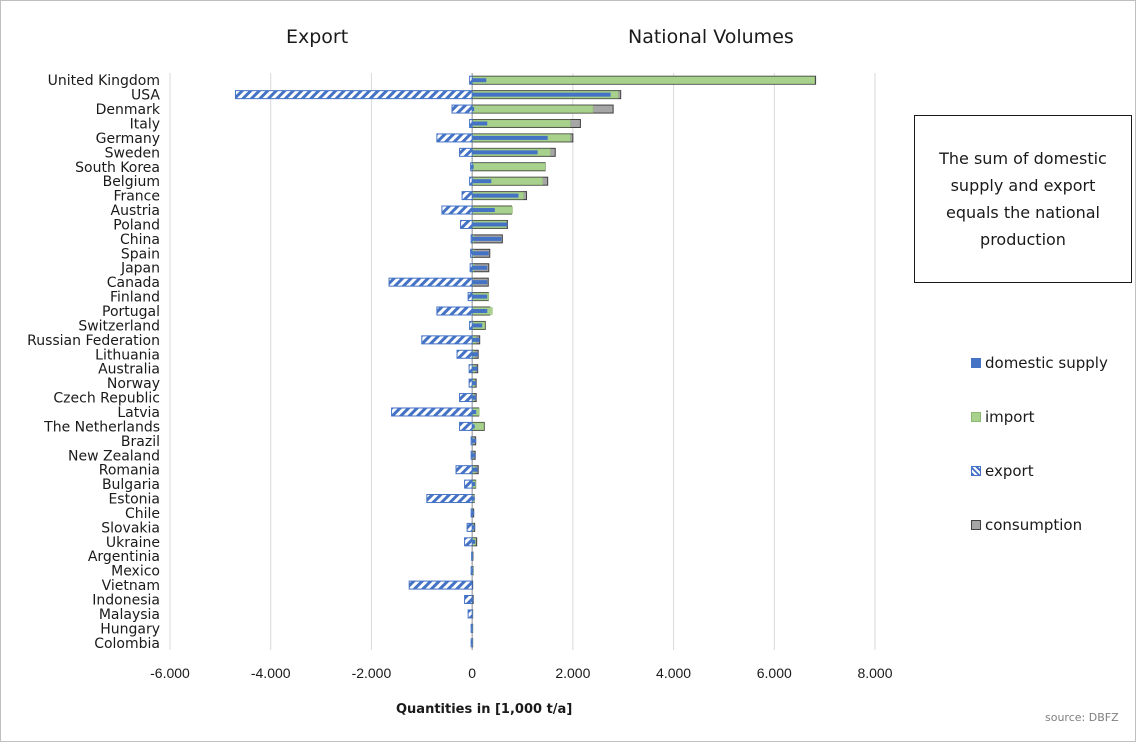 This screenshot has width=1136, height=742. Describe the element at coordinates (114, 456) in the screenshot. I see `category-label: New Zealand` at that location.